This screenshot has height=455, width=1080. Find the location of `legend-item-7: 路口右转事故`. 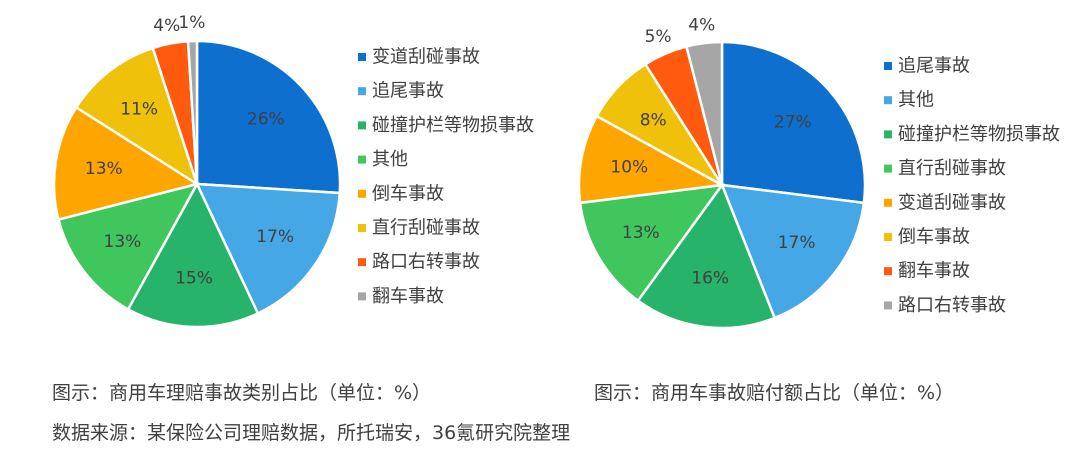

legend-item-7: 路口右转事故 is located at coordinates (419, 262).